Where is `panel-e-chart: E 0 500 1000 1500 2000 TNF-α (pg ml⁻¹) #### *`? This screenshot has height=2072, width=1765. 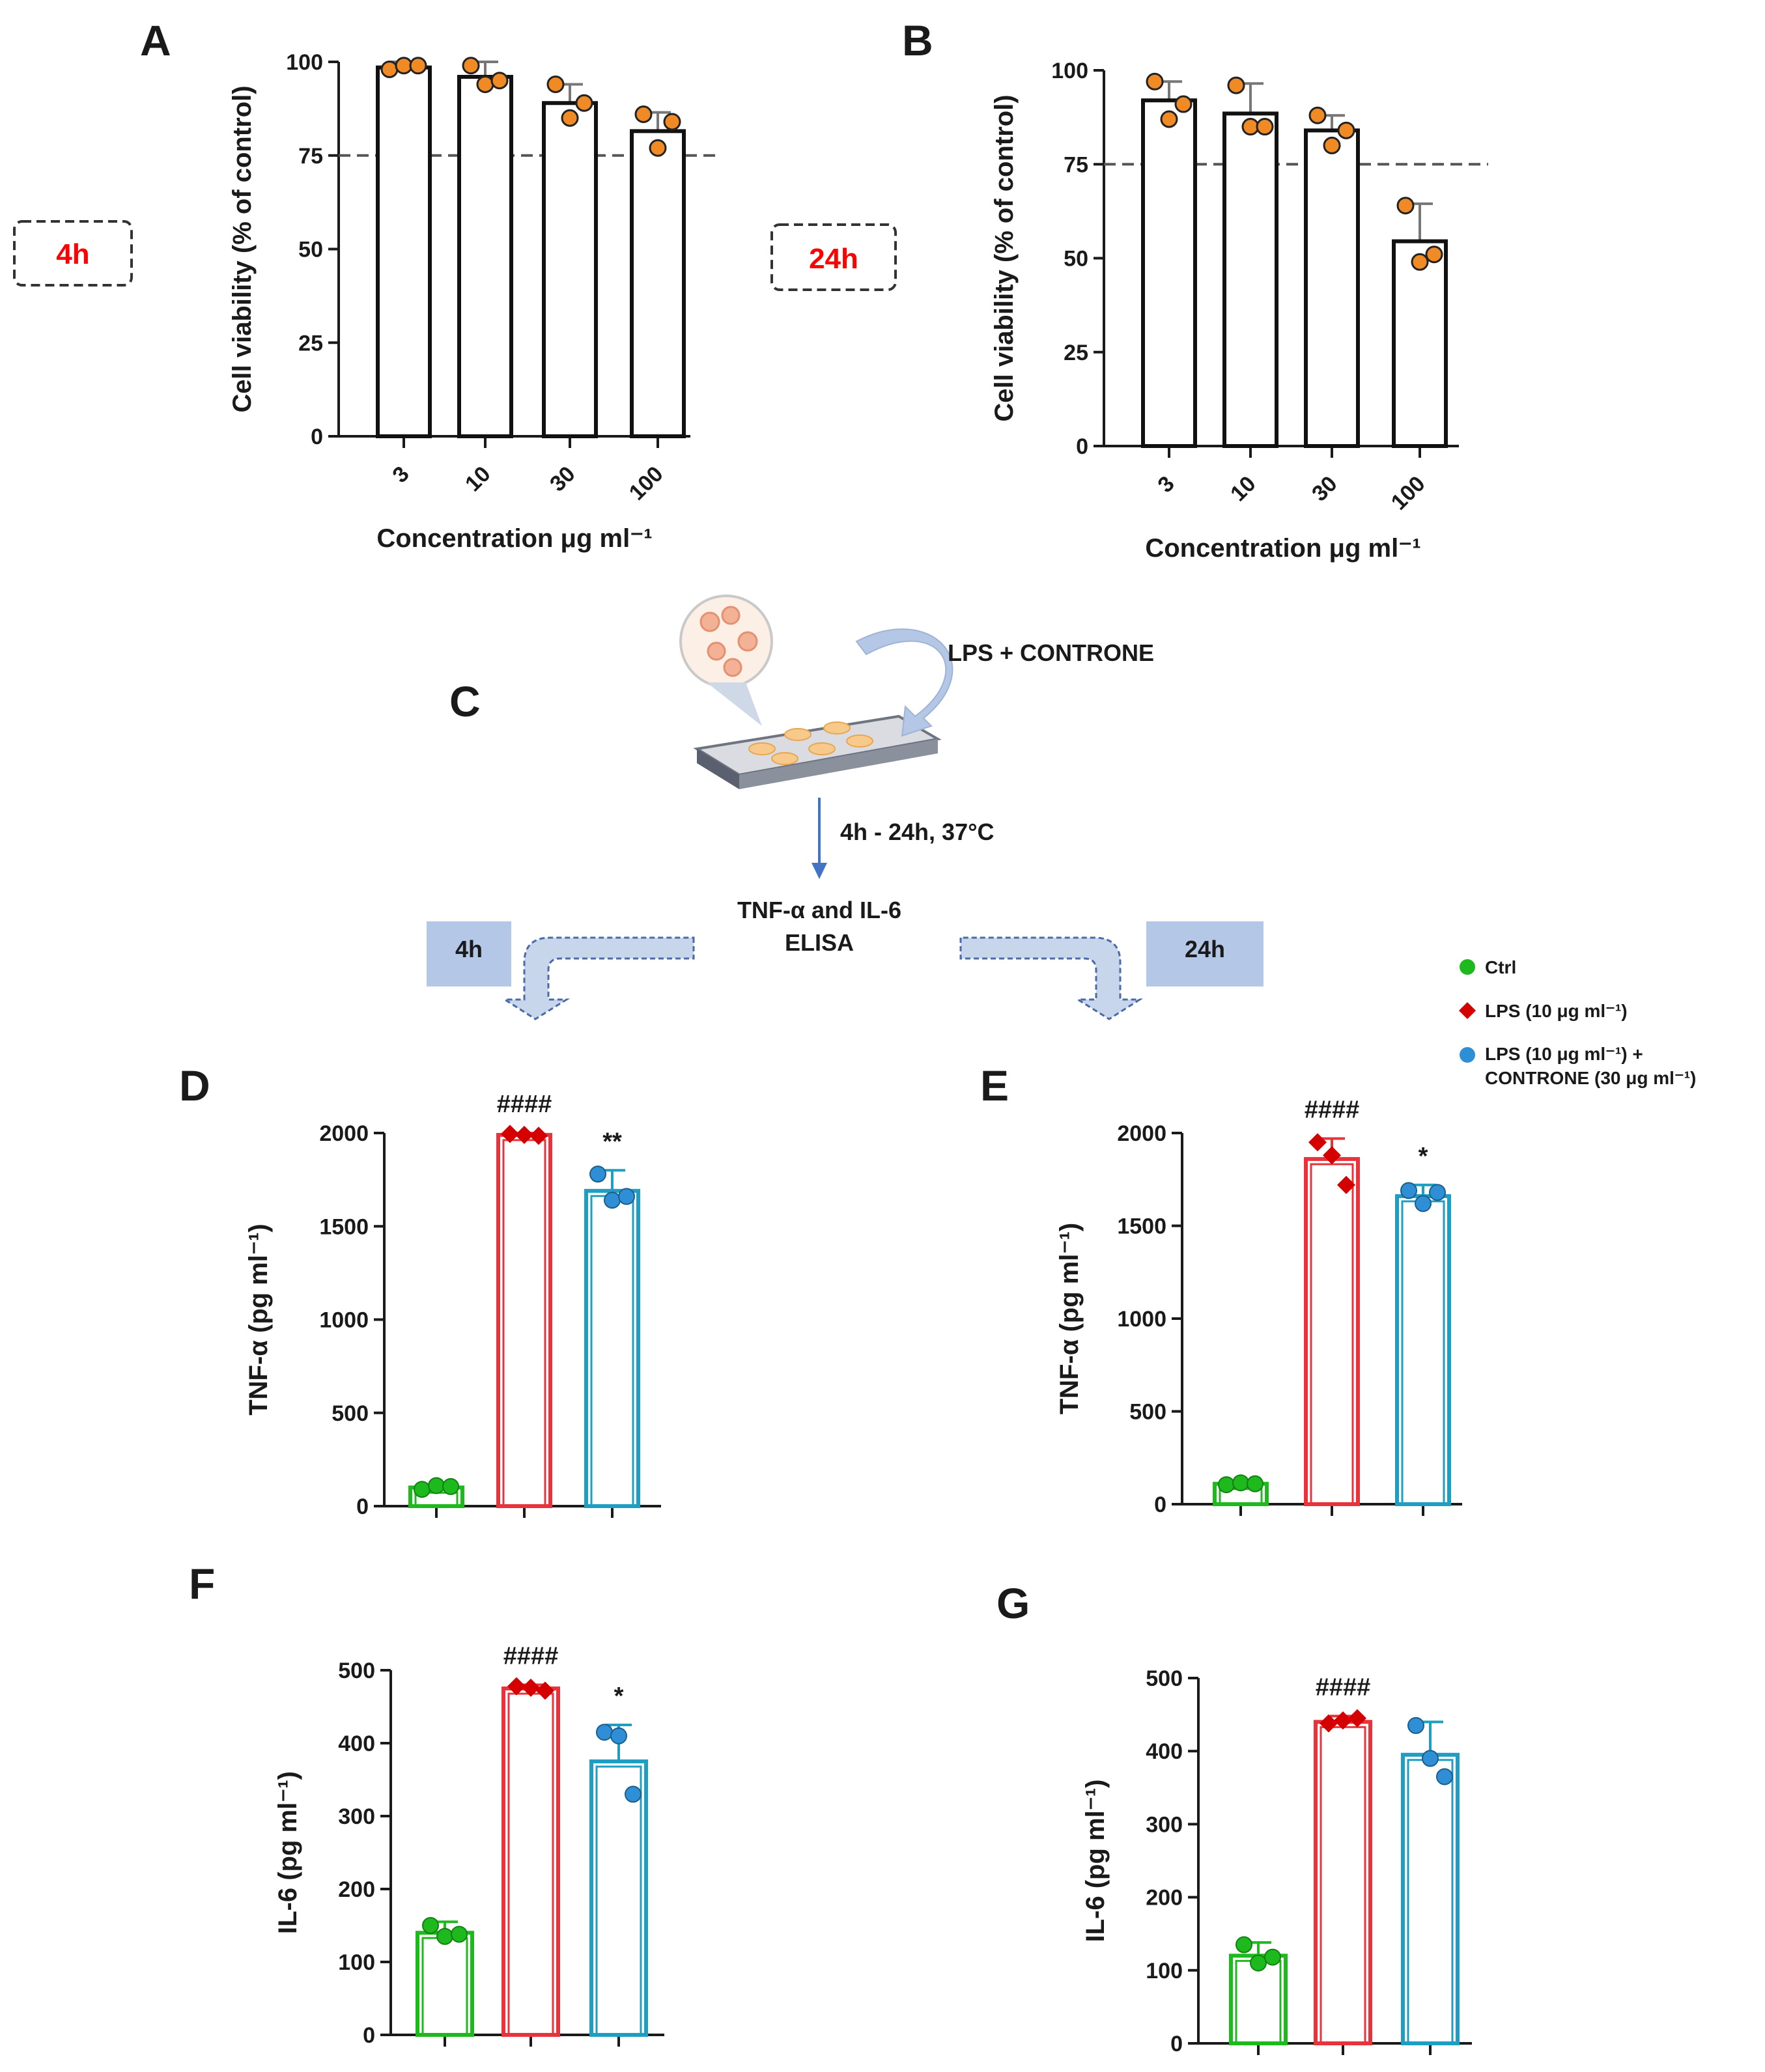 panel-e-chart: E 0 500 1000 1500 2000 TNF-α (pg ml⁻¹) #### * is located at coordinates (1221, 1289).